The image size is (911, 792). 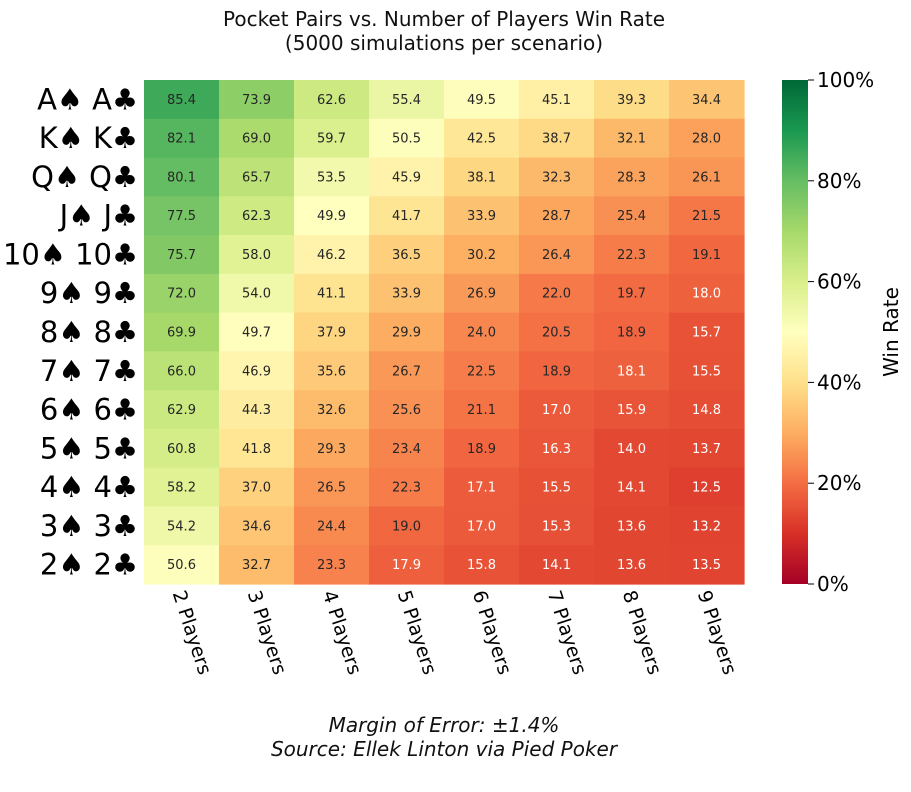 I want to click on cell-value-label: 41.8, so click(x=256, y=449).